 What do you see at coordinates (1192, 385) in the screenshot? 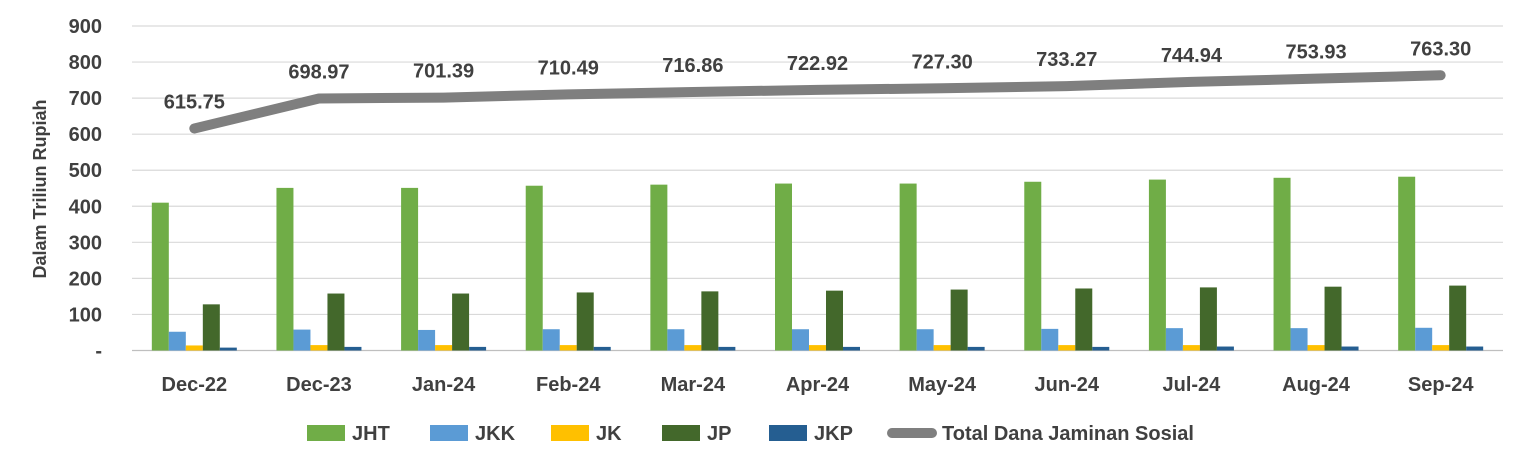
I see `x-tick-label: Jul-24` at bounding box center [1192, 385].